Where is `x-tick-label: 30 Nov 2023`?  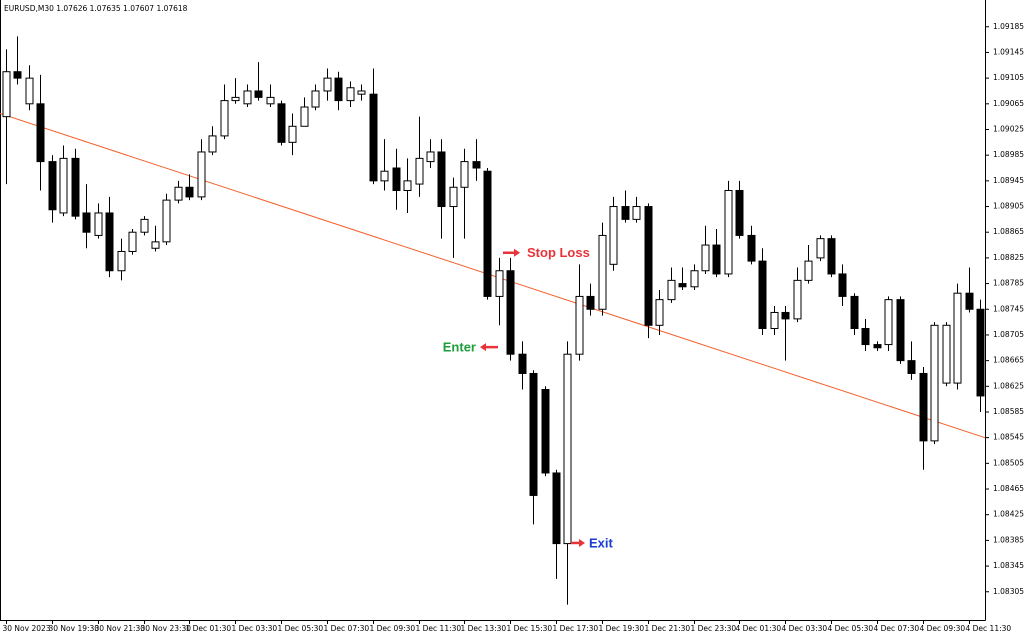 x-tick-label: 30 Nov 2023 is located at coordinates (27, 628).